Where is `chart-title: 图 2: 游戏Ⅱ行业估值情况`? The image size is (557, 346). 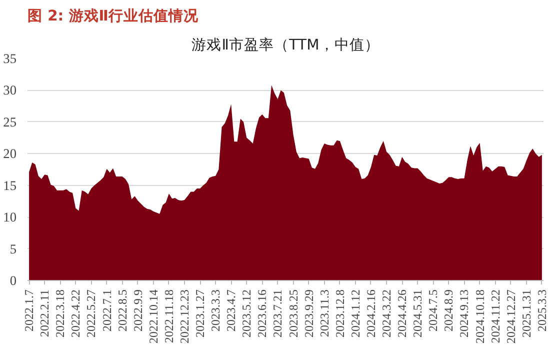 chart-title: 图 2: 游戏Ⅱ行业估值情况 is located at coordinates (114, 16).